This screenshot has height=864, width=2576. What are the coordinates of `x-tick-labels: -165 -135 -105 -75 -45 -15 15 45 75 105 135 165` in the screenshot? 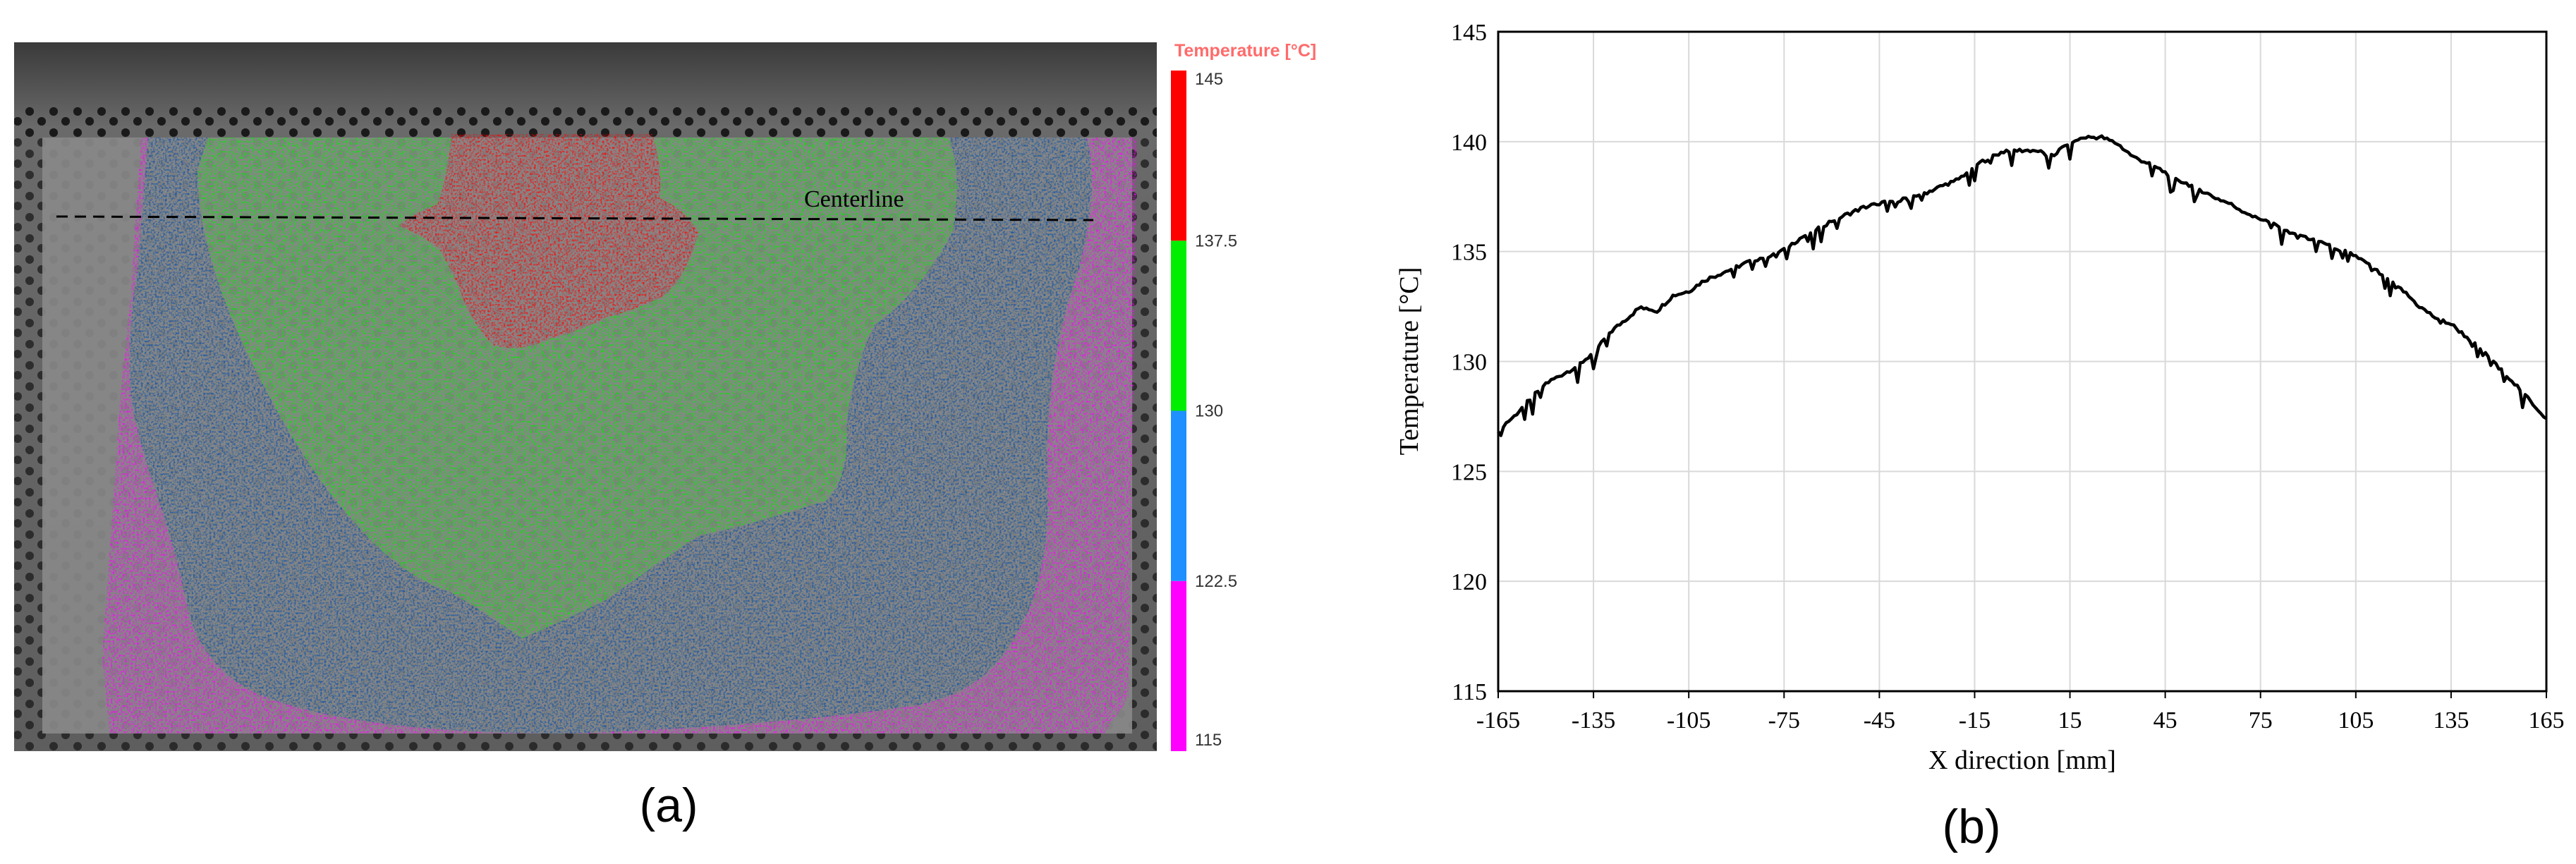 It's located at (2020, 712).